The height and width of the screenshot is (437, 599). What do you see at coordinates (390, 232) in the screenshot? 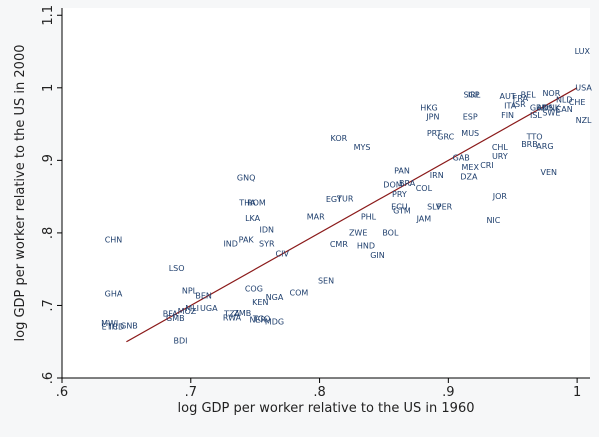
I see `data-point-label: BOL` at bounding box center [390, 232].